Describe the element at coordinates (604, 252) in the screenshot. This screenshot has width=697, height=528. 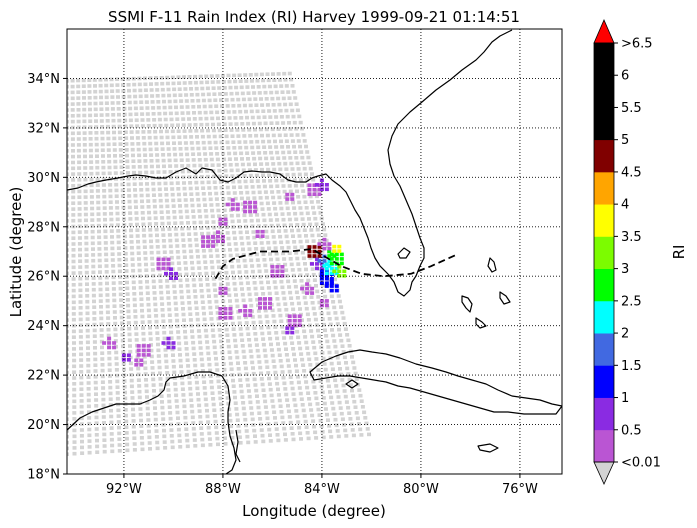
I see `colorbar-frame` at that location.